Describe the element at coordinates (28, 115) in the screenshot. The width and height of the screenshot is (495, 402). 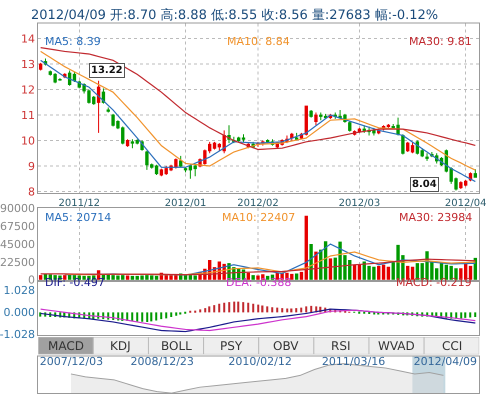
I see `y-tick-label: 11` at that location.